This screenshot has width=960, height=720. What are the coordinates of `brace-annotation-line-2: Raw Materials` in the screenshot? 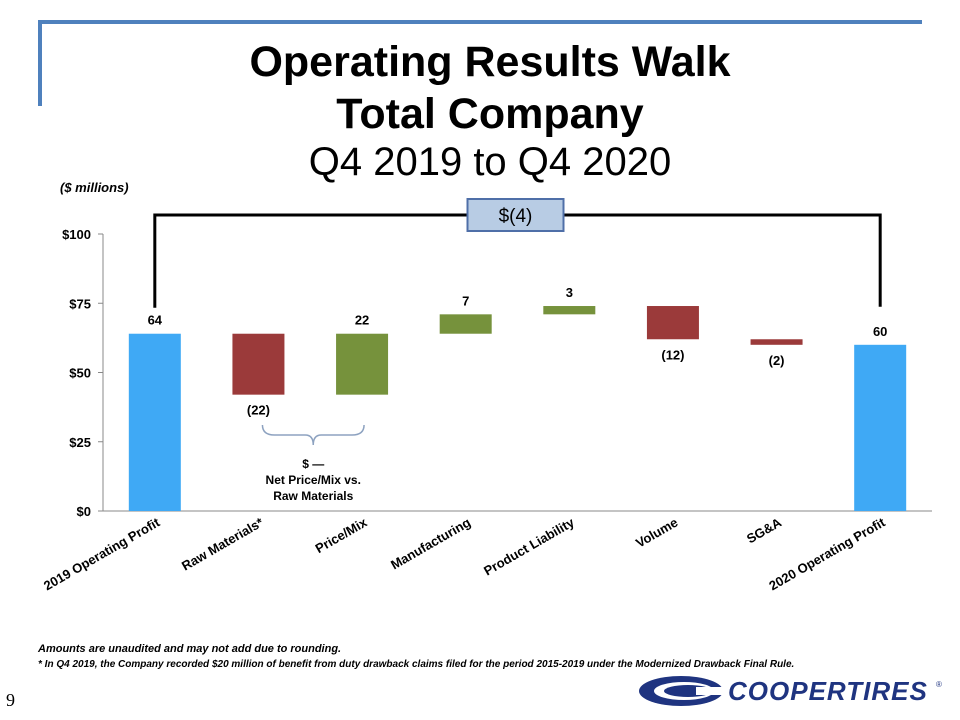 It's located at (313, 496).